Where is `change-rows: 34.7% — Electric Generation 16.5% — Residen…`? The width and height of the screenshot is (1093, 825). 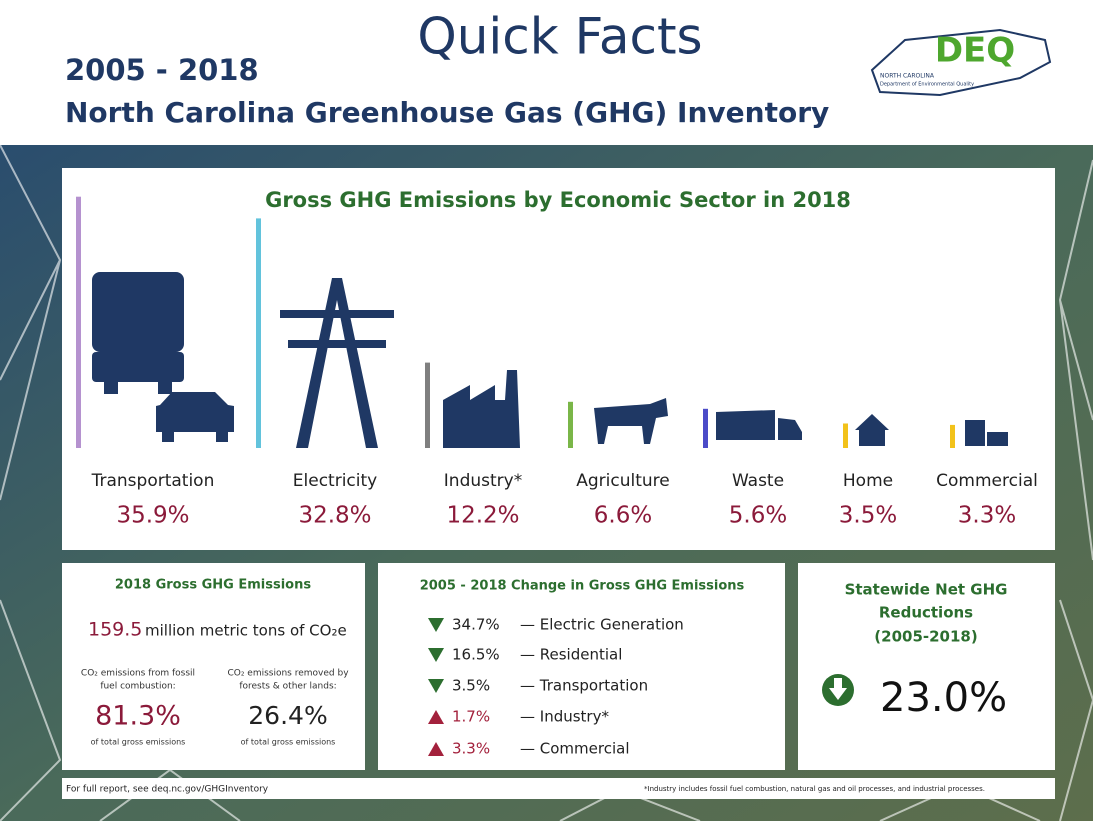 change-rows: 34.7% — Electric Generation 16.5% — Residen… is located at coordinates (556, 687).